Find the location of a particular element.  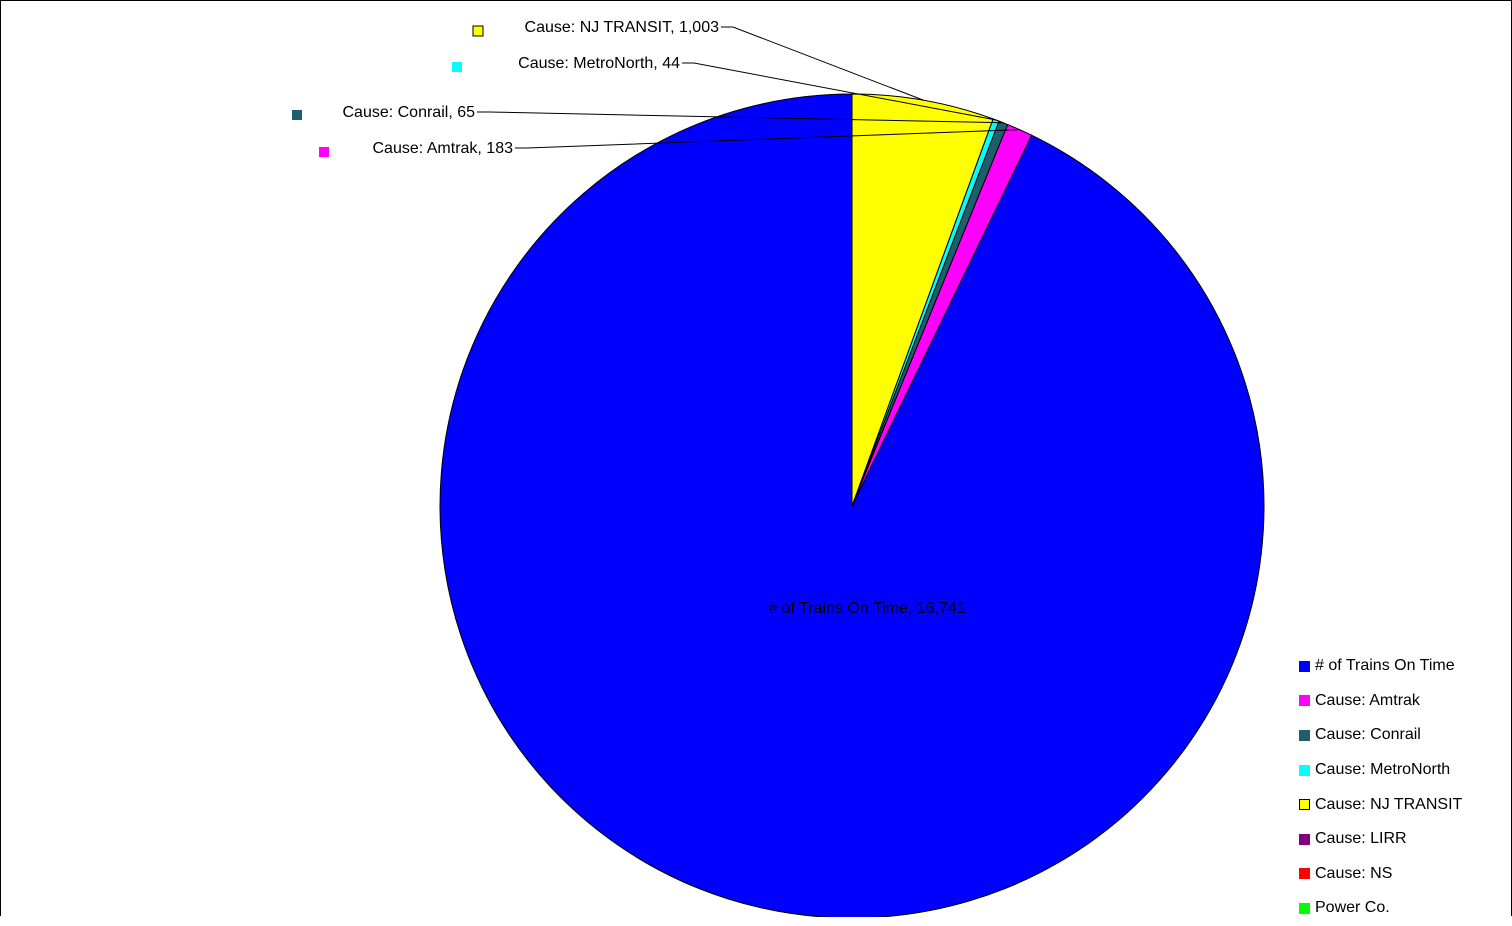

leader-line-cause-metronorth is located at coordinates (839, 91).